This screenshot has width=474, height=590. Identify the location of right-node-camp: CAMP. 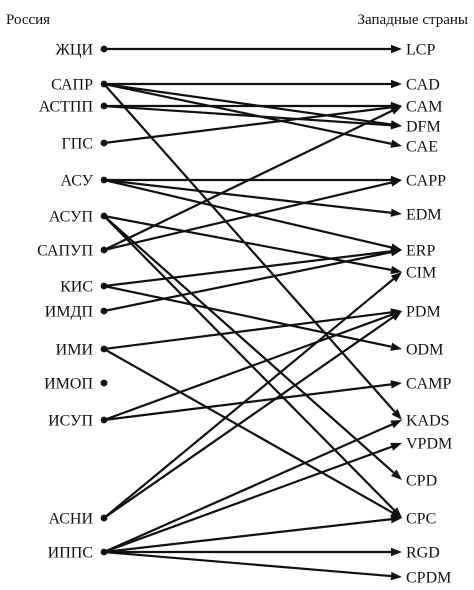
(428, 384).